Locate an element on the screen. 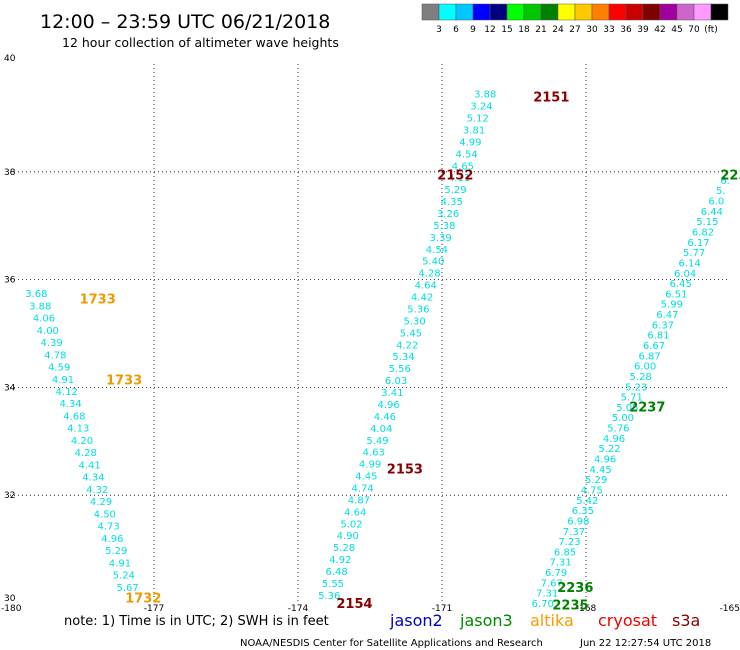  color-scale-label: 3 is located at coordinates (439, 30).